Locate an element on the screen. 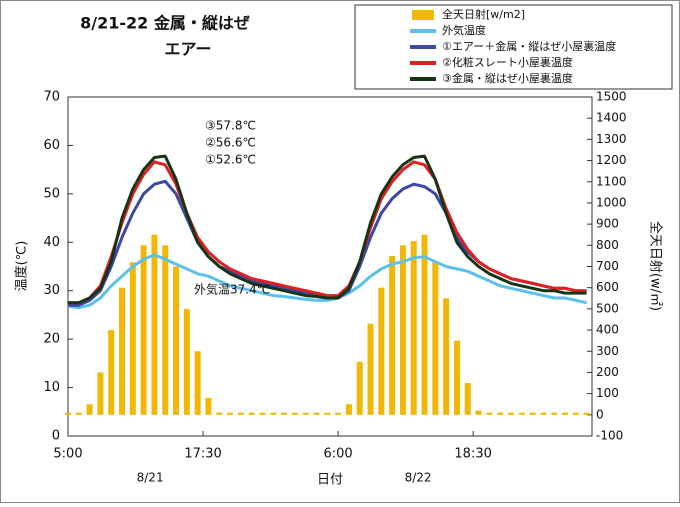 This screenshot has width=680, height=507. y2-tick-label: 600 is located at coordinates (607, 287).